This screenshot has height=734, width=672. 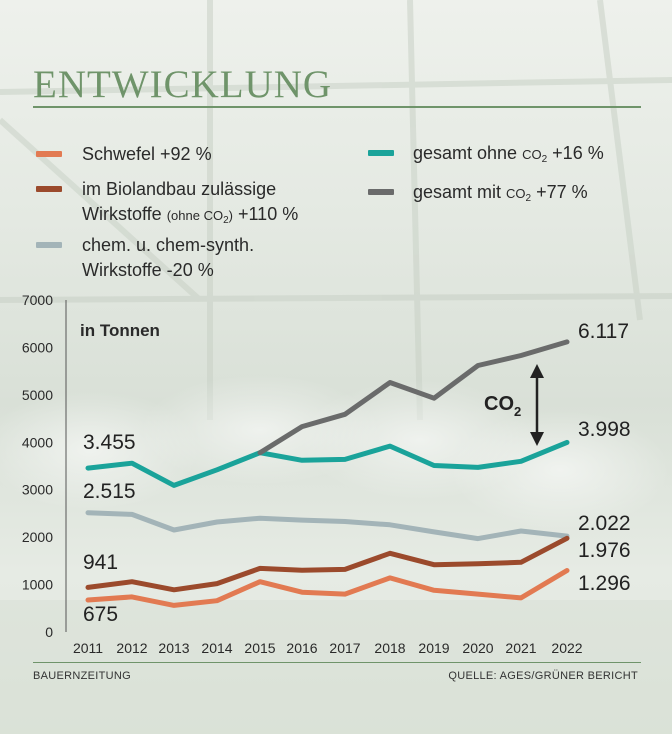 I want to click on legend-mit-co: CO, so click(x=516, y=193).